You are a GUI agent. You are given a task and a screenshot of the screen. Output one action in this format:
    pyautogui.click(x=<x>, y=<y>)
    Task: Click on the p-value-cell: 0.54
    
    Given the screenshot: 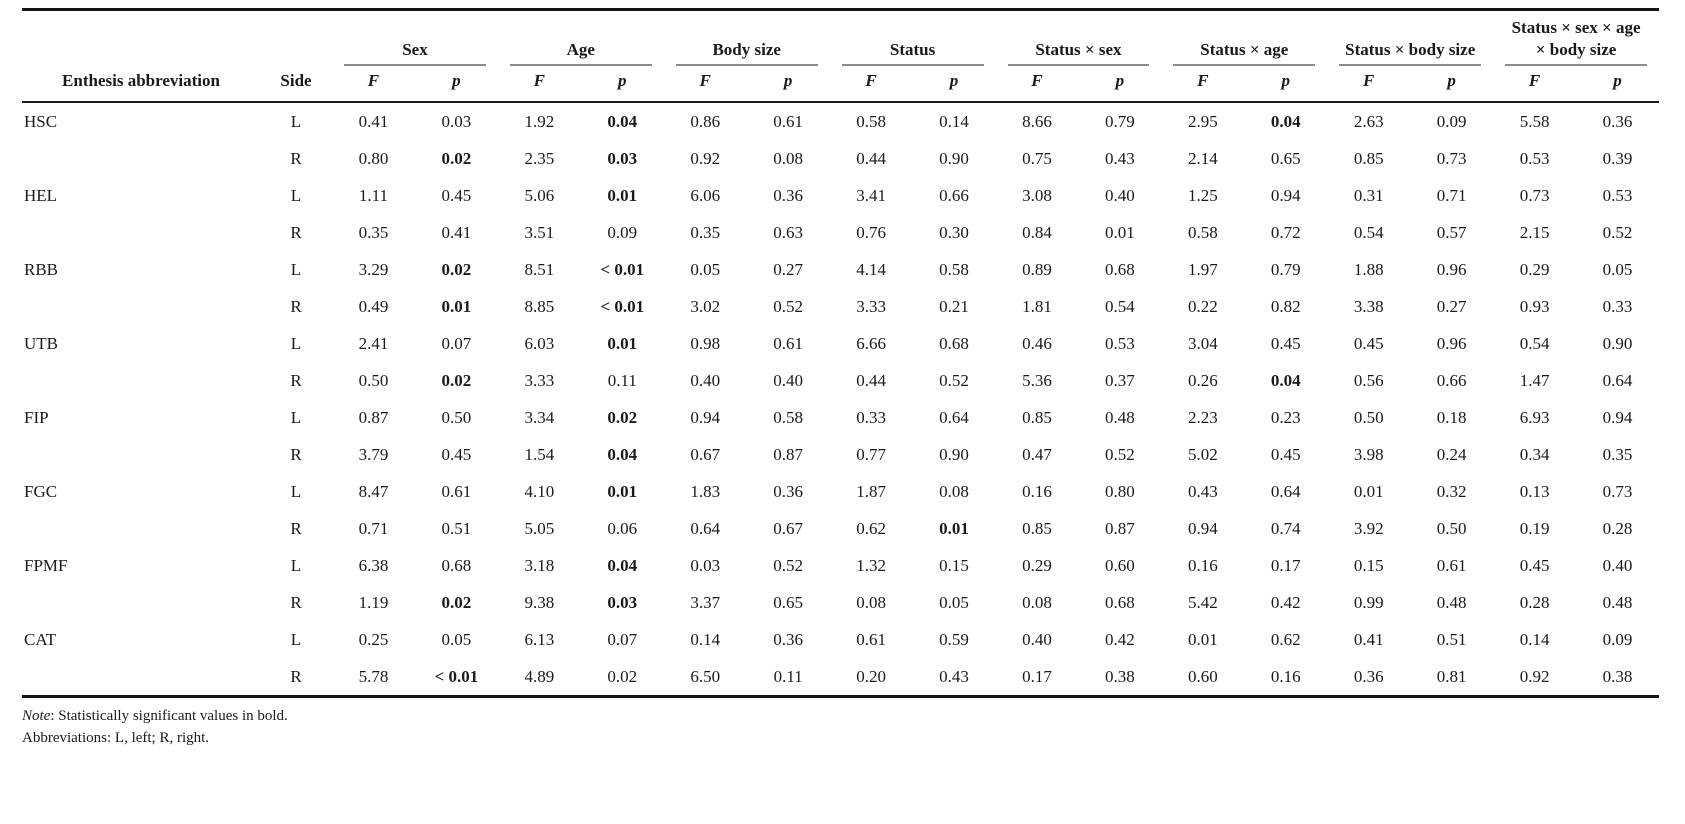 What is the action you would take?
    pyautogui.click(x=1120, y=306)
    